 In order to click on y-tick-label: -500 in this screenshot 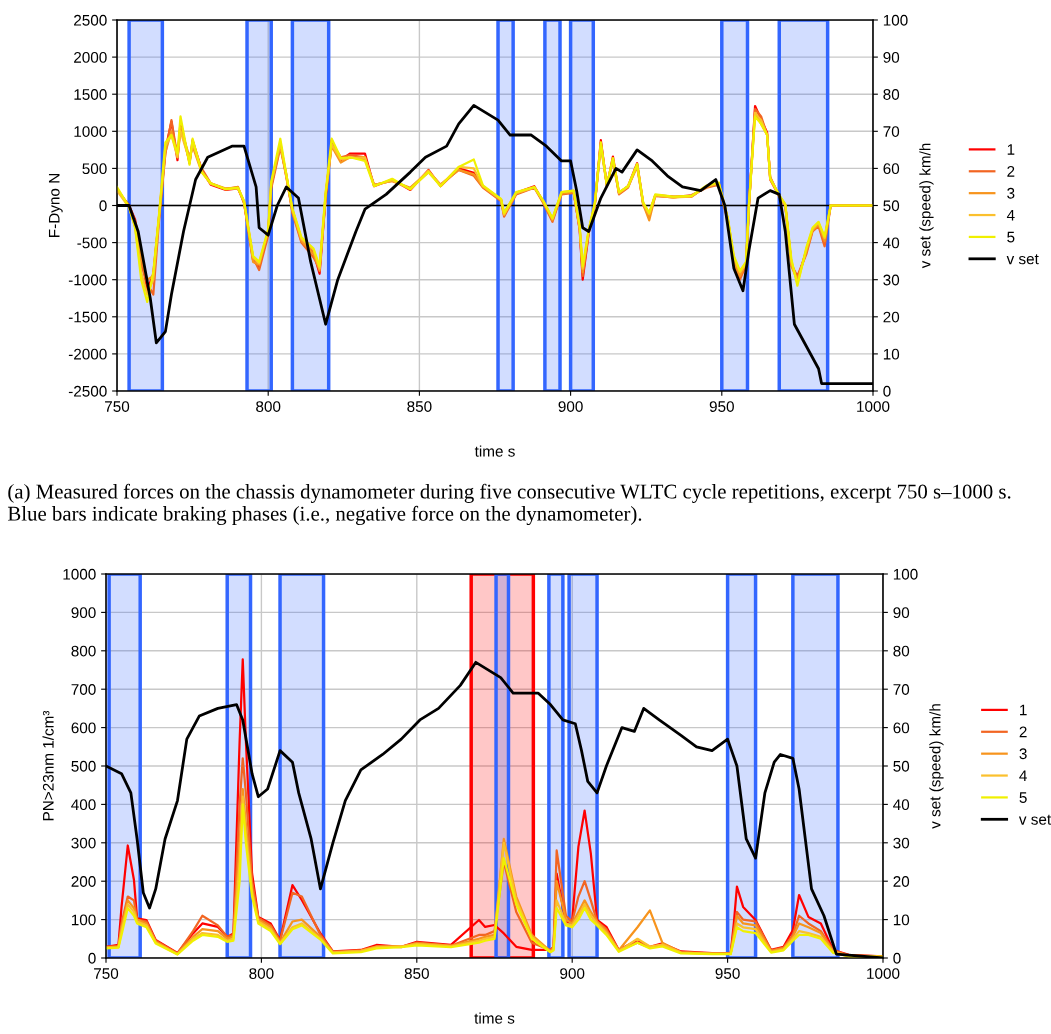, I will do `click(92, 243)`.